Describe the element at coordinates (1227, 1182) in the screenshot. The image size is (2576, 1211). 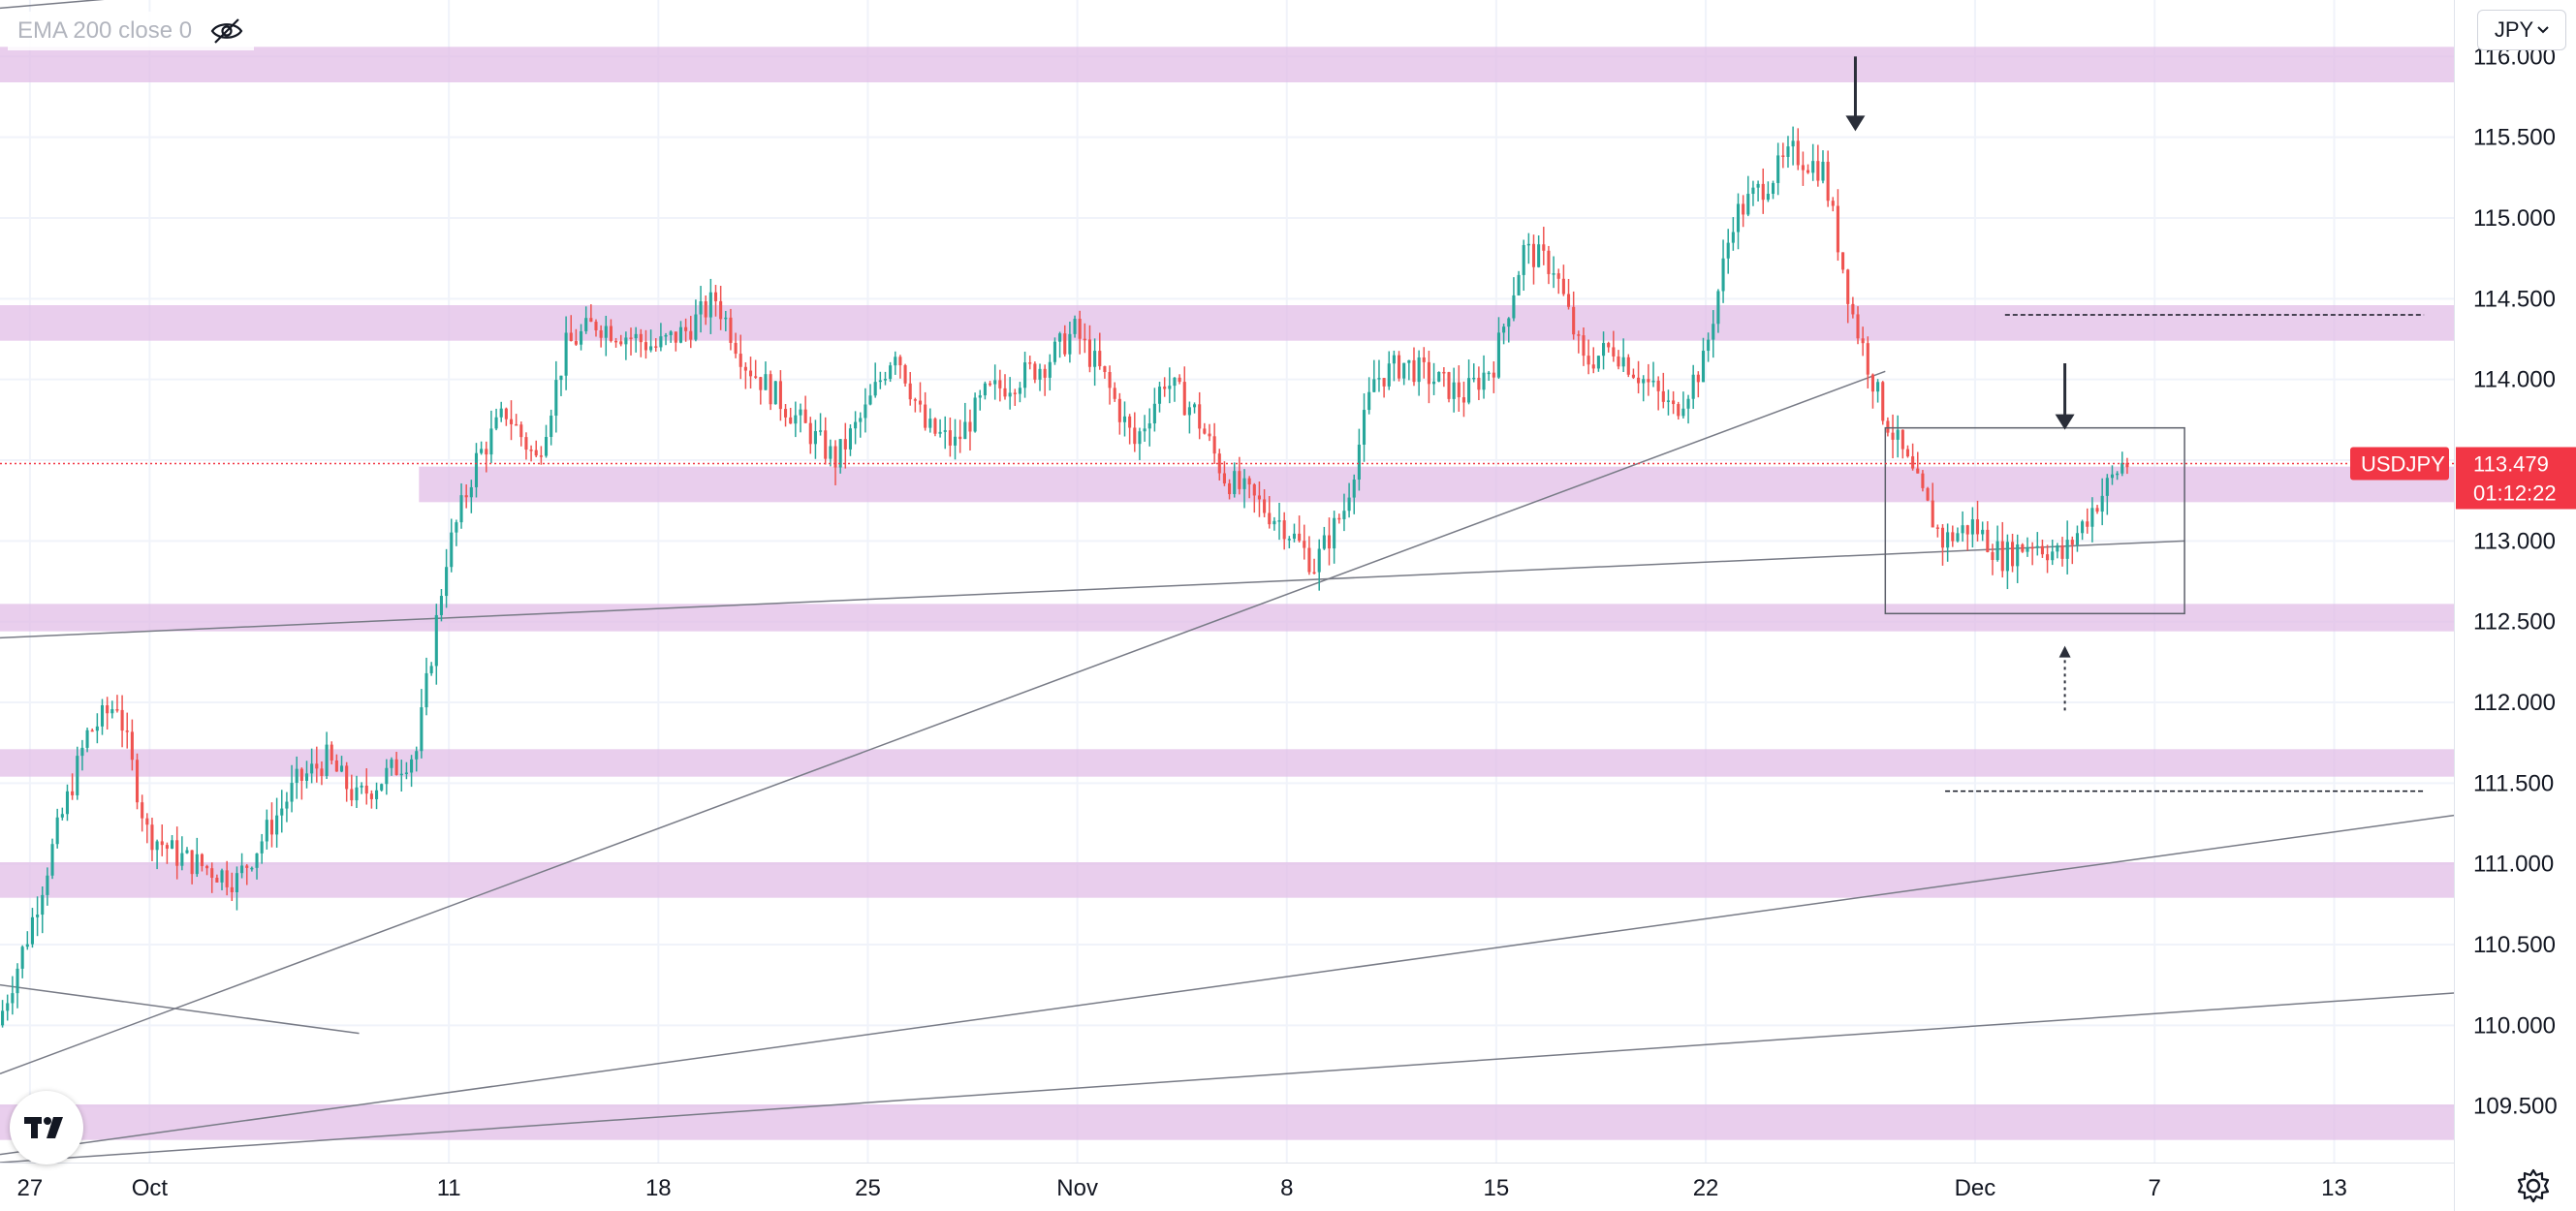
I see `time-axis: 27 Oct 11 18 25 Nov 8 15 22 Dec 7 13` at that location.